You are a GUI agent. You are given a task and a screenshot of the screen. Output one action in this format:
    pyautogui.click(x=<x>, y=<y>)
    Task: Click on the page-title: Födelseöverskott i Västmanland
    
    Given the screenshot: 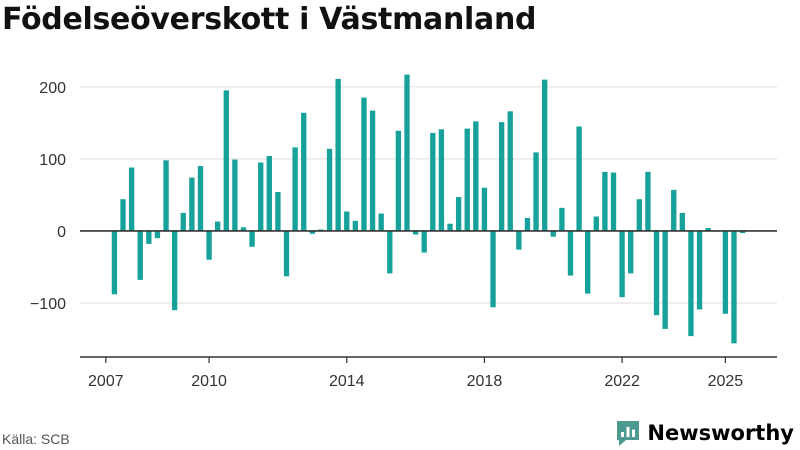 What is the action you would take?
    pyautogui.click(x=269, y=19)
    